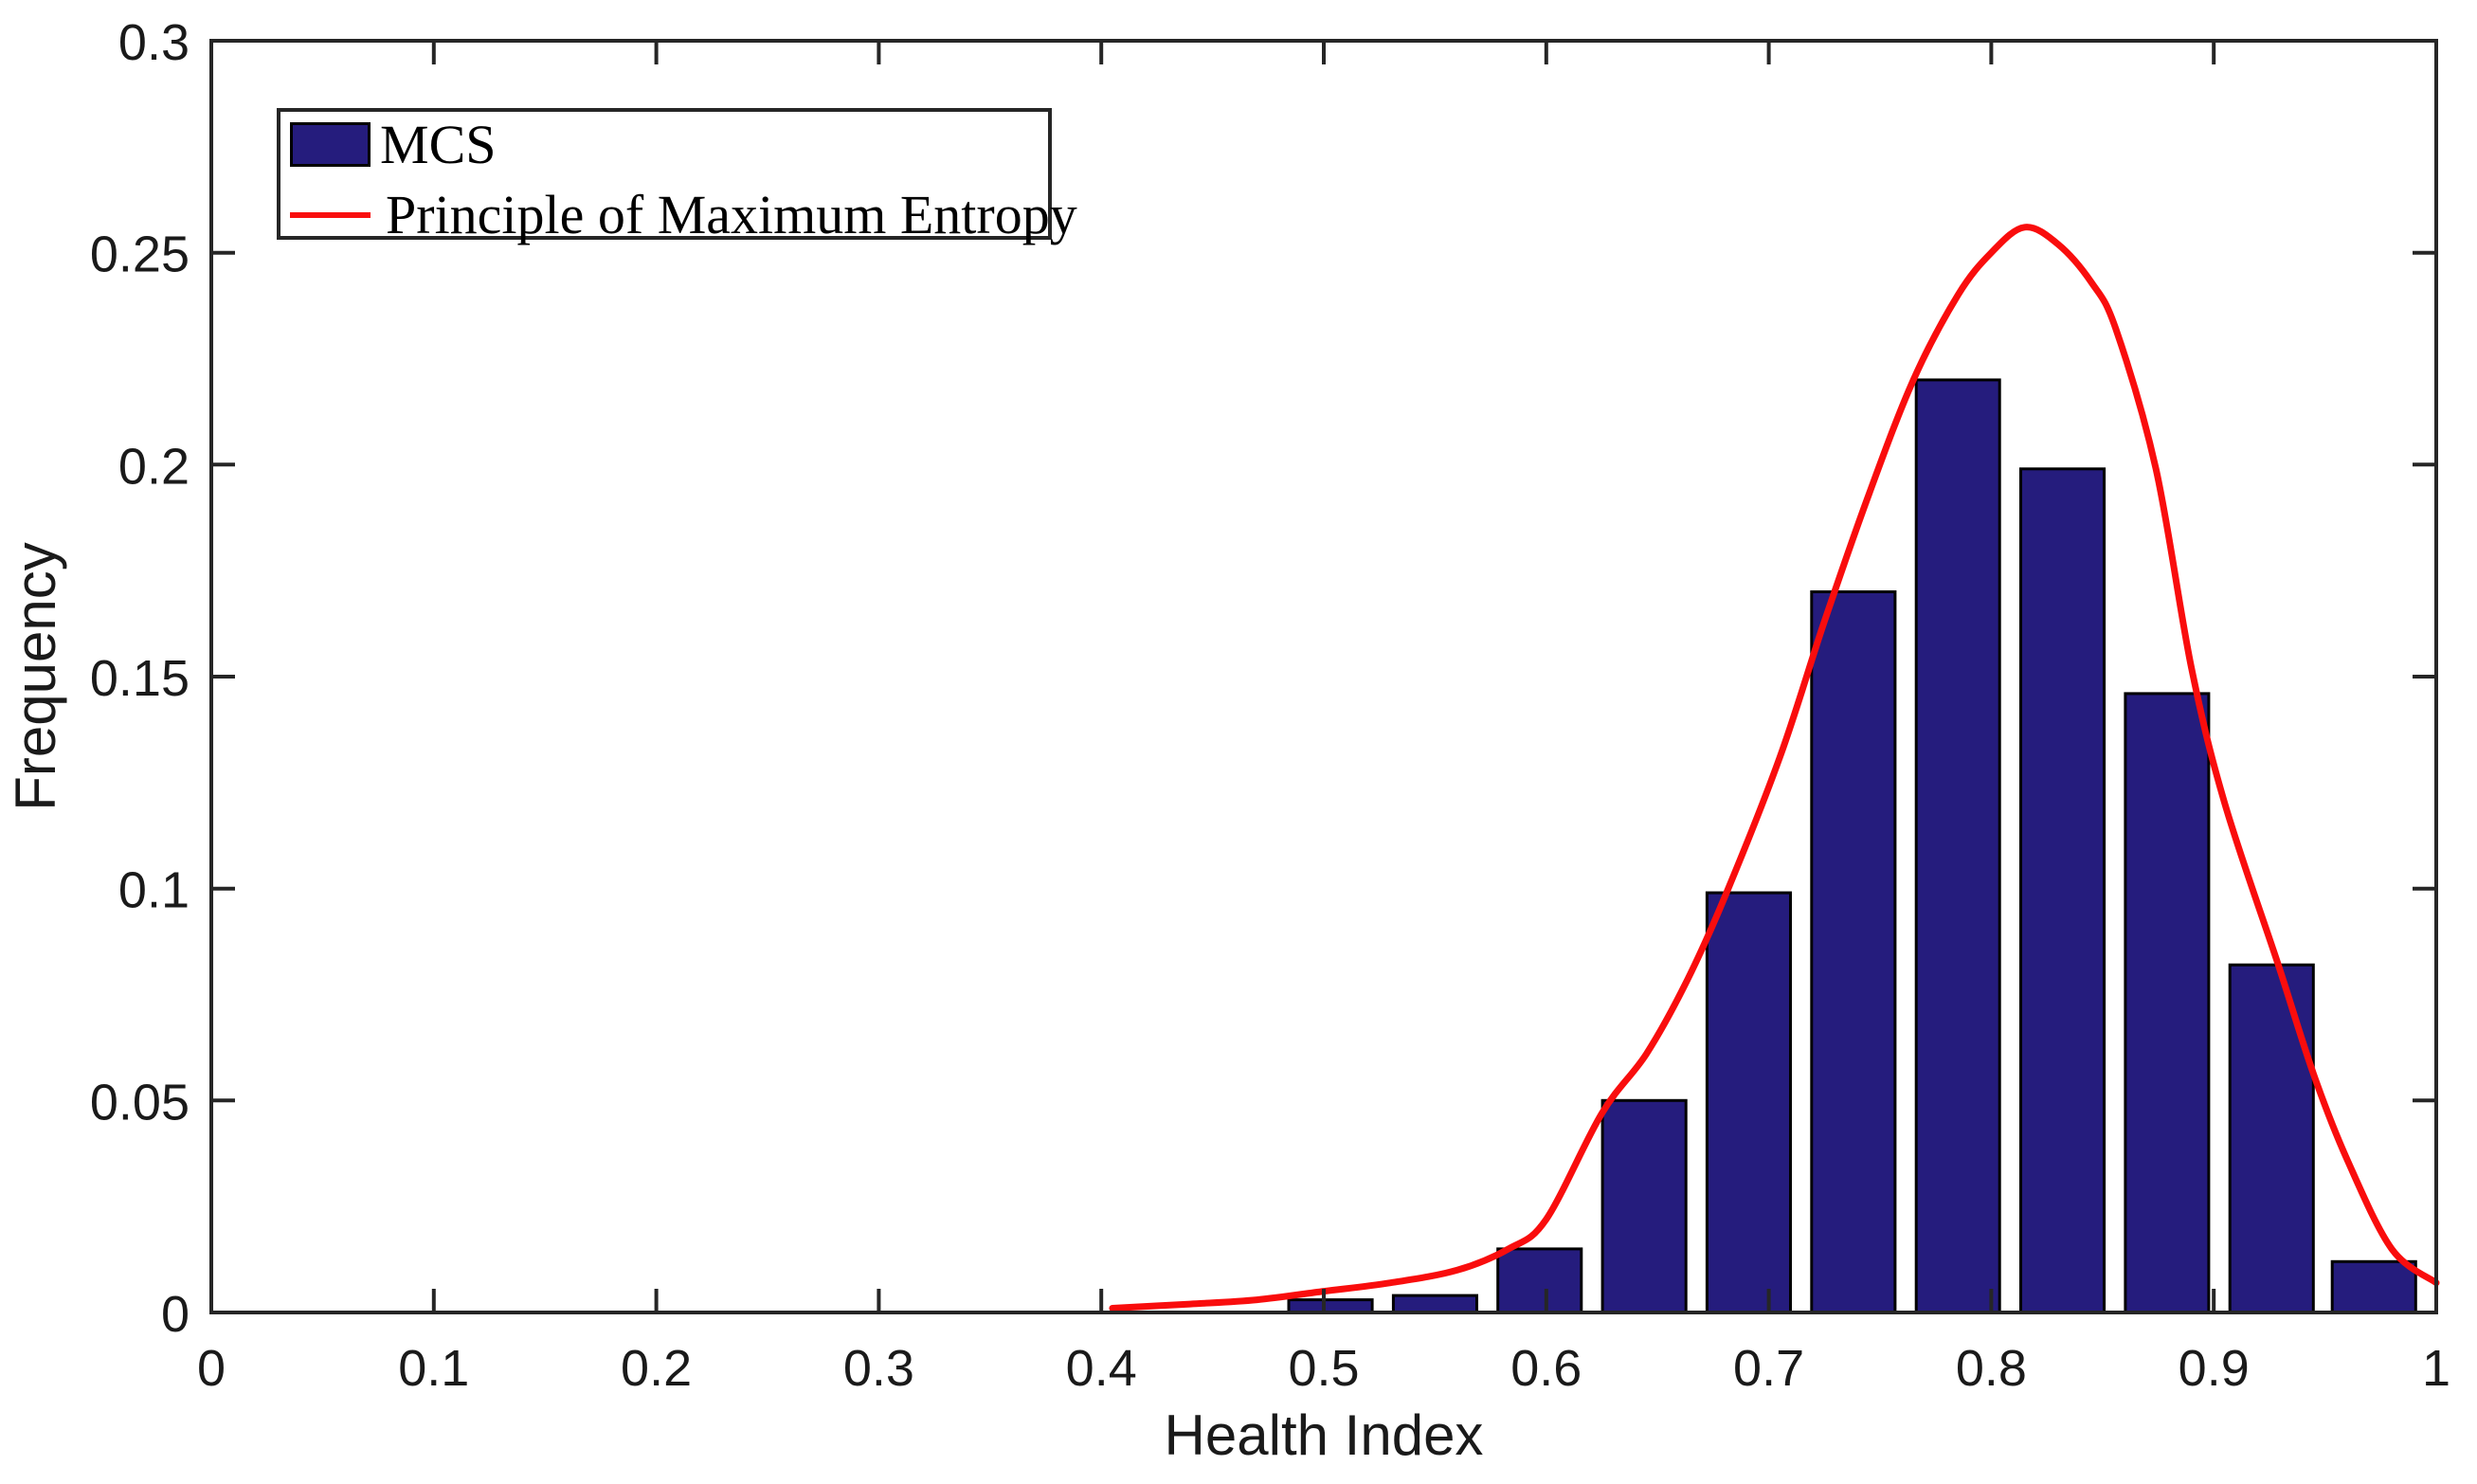 This screenshot has width=2477, height=1484. Describe the element at coordinates (1323, 1368) in the screenshot. I see `x-tick-label: 0.5` at that location.